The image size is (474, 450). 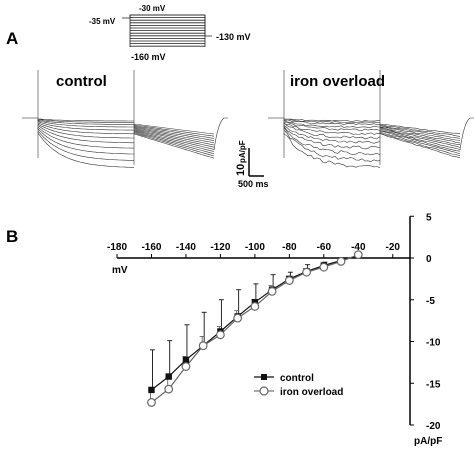 What do you see at coordinates (425, 322) in the screenshot?
I see `y-axis-ticks: 5 0 -5 -10 -15 -20` at bounding box center [425, 322].